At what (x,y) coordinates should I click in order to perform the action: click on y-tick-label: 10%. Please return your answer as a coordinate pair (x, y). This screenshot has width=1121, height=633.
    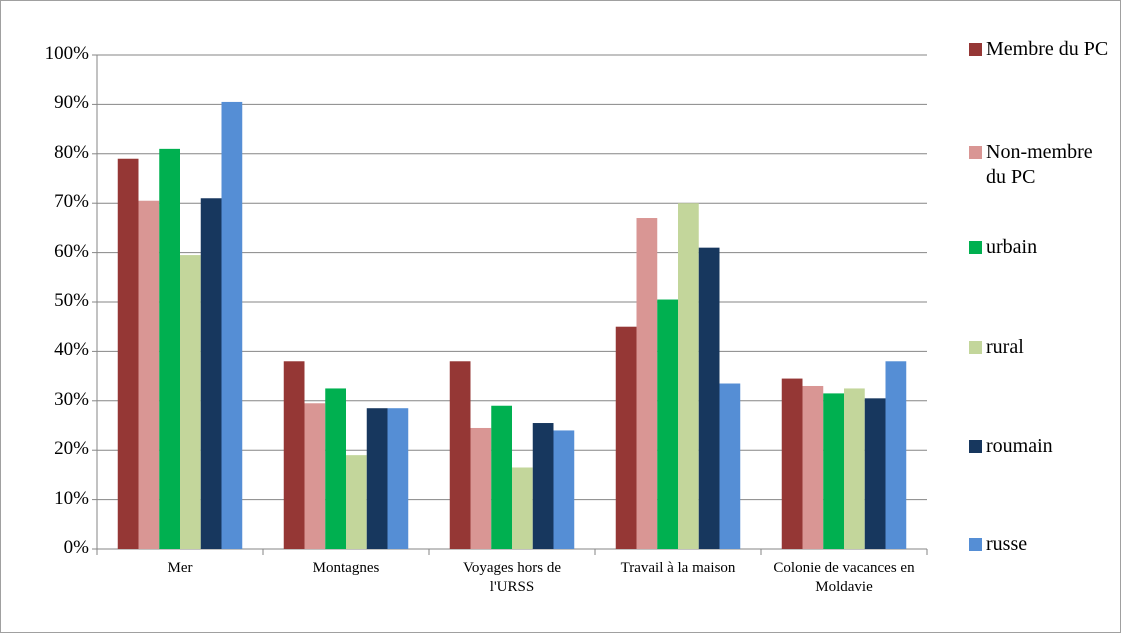
    Looking at the image, I should click on (71, 498).